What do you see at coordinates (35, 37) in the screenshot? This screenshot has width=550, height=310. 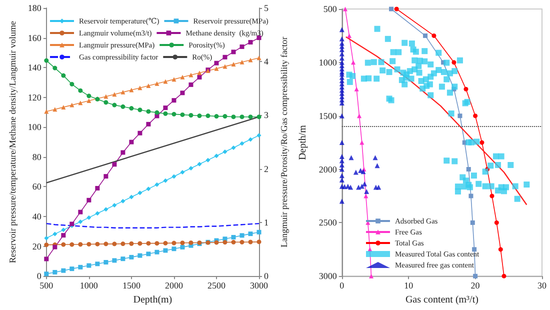 I see `y-tick-label: 160` at bounding box center [35, 37].